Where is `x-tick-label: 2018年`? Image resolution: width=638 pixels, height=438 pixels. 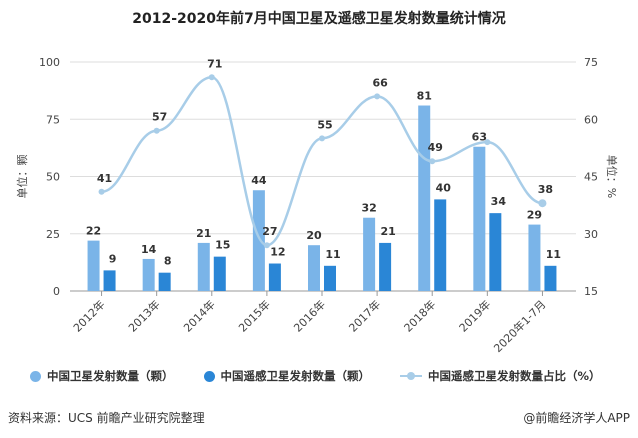
x-tick-label: 2018年 is located at coordinates (419, 315).